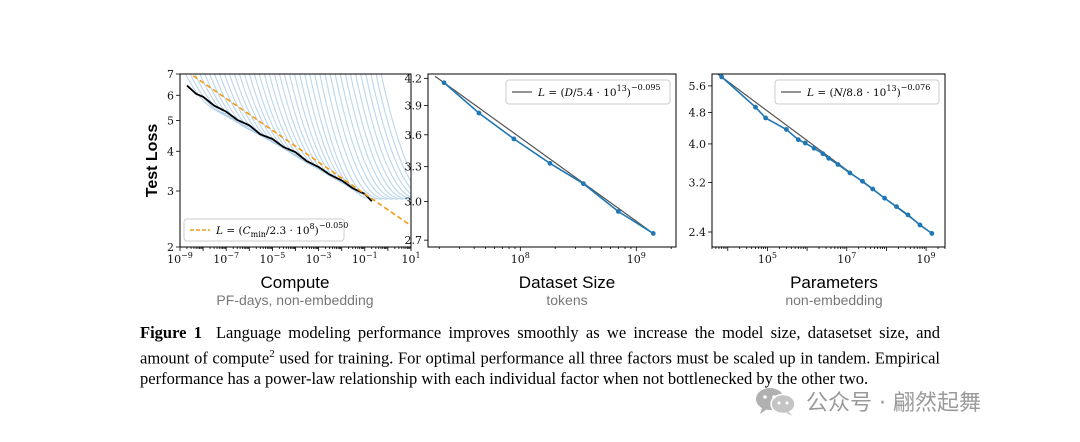 The image size is (1080, 442). I want to click on y-tick-label: 5, so click(170, 120).